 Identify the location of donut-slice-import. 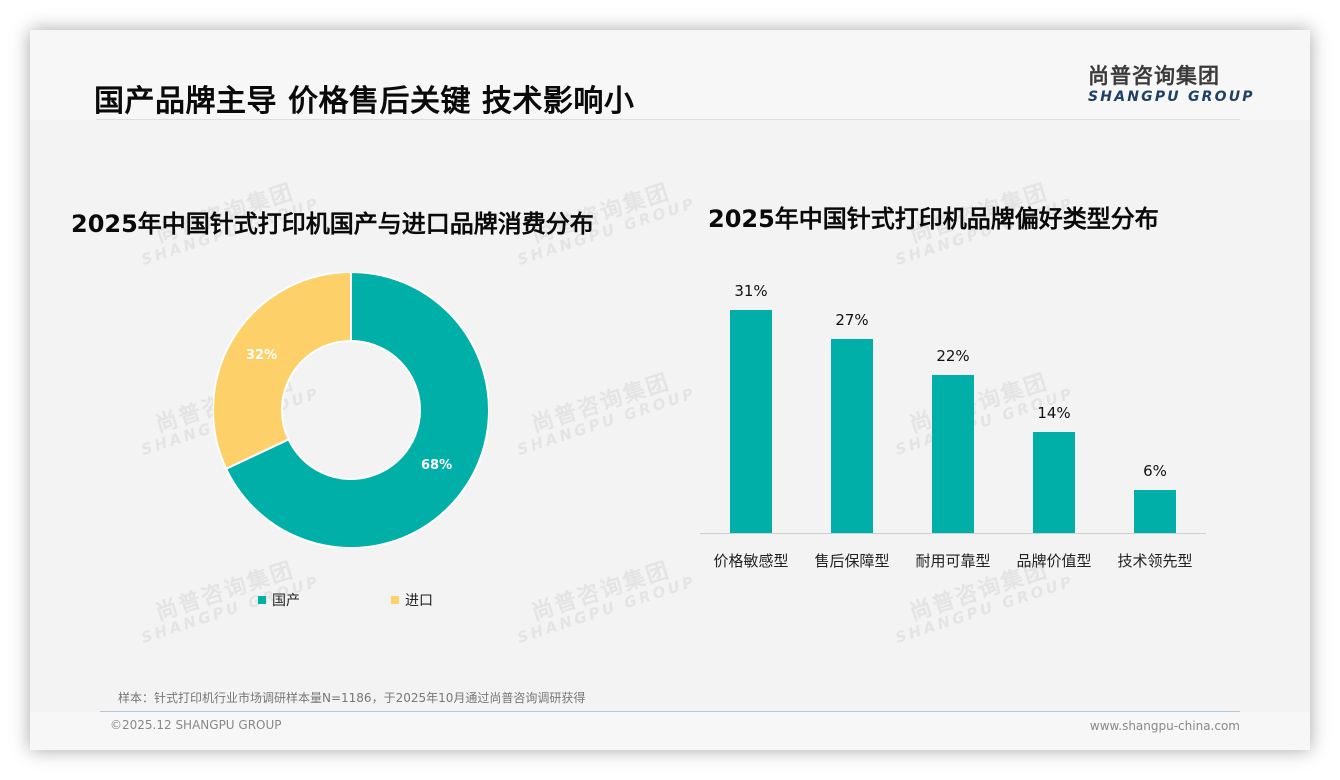
(282, 370).